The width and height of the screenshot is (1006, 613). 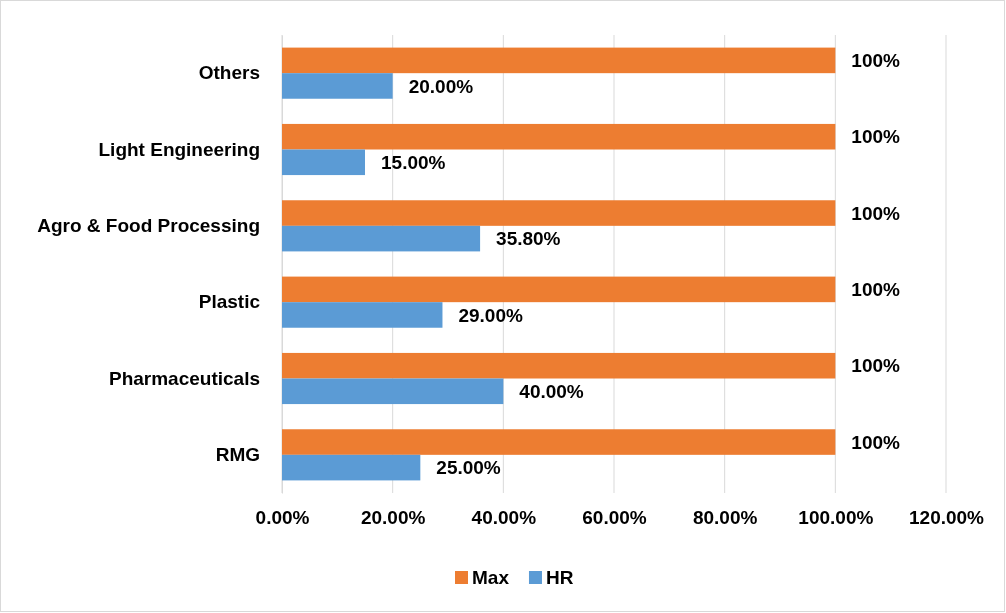 What do you see at coordinates (946, 518) in the screenshot?
I see `x-tick-label: 120.00%` at bounding box center [946, 518].